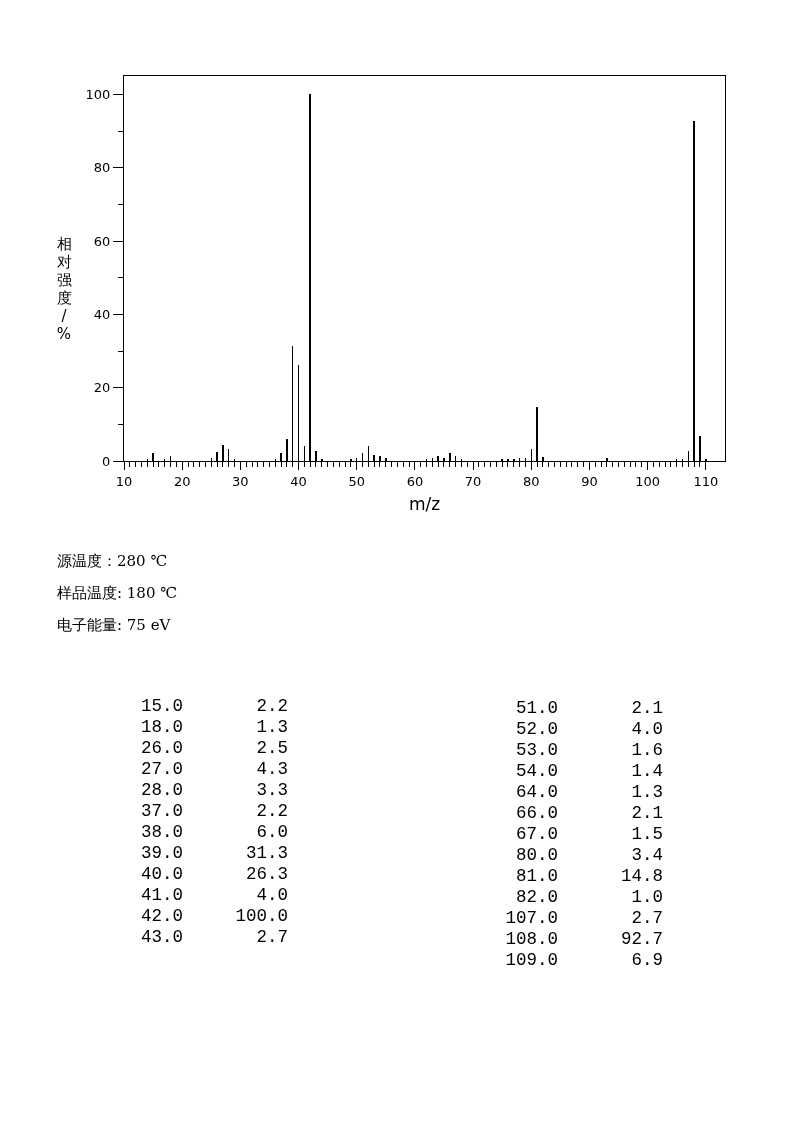  What do you see at coordinates (64, 289) in the screenshot?
I see `y-axis-title: 相对强度/%` at bounding box center [64, 289].